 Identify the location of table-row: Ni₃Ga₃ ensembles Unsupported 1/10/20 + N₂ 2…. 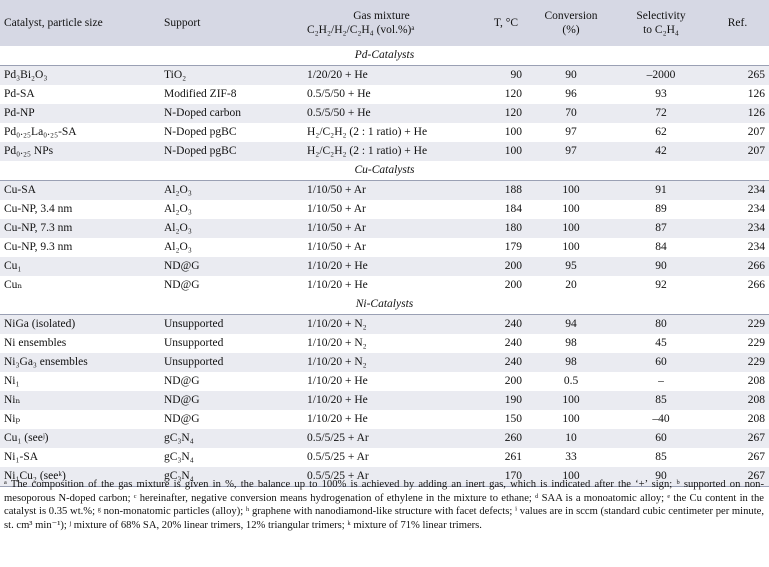
(384, 362).